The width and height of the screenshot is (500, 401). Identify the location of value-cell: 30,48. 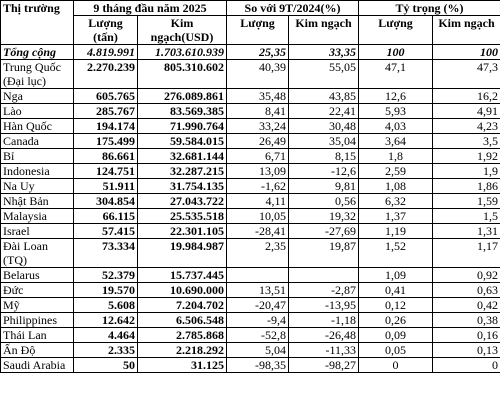
(323, 126).